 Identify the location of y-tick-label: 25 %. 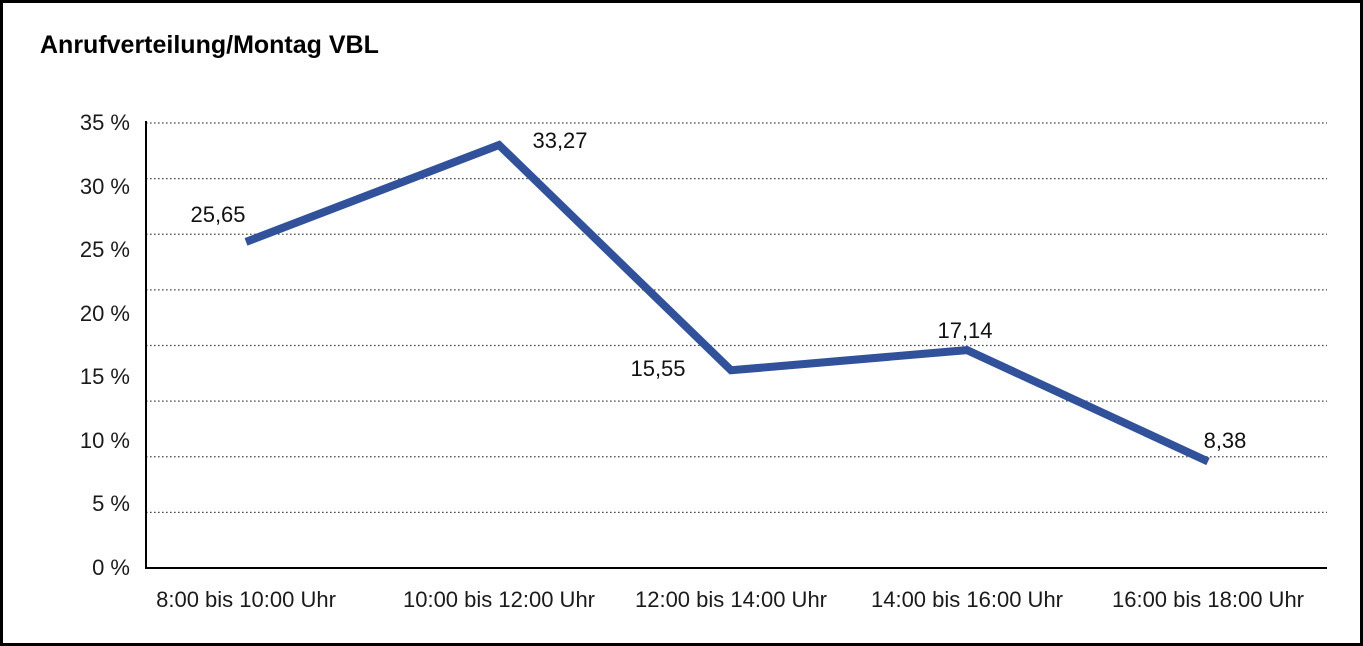
(104, 250).